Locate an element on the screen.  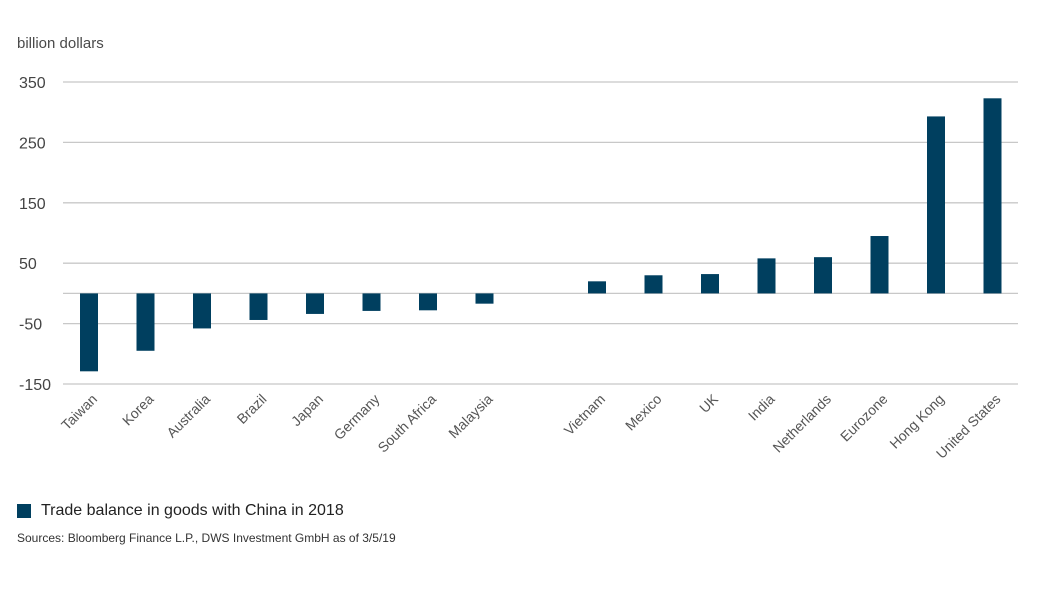
x-category-label: Vietnam is located at coordinates (584, 414).